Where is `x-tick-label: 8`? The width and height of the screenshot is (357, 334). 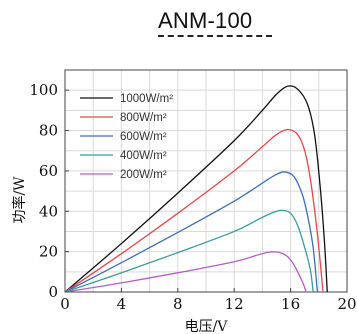
x-tick-label: 8 is located at coordinates (178, 304).